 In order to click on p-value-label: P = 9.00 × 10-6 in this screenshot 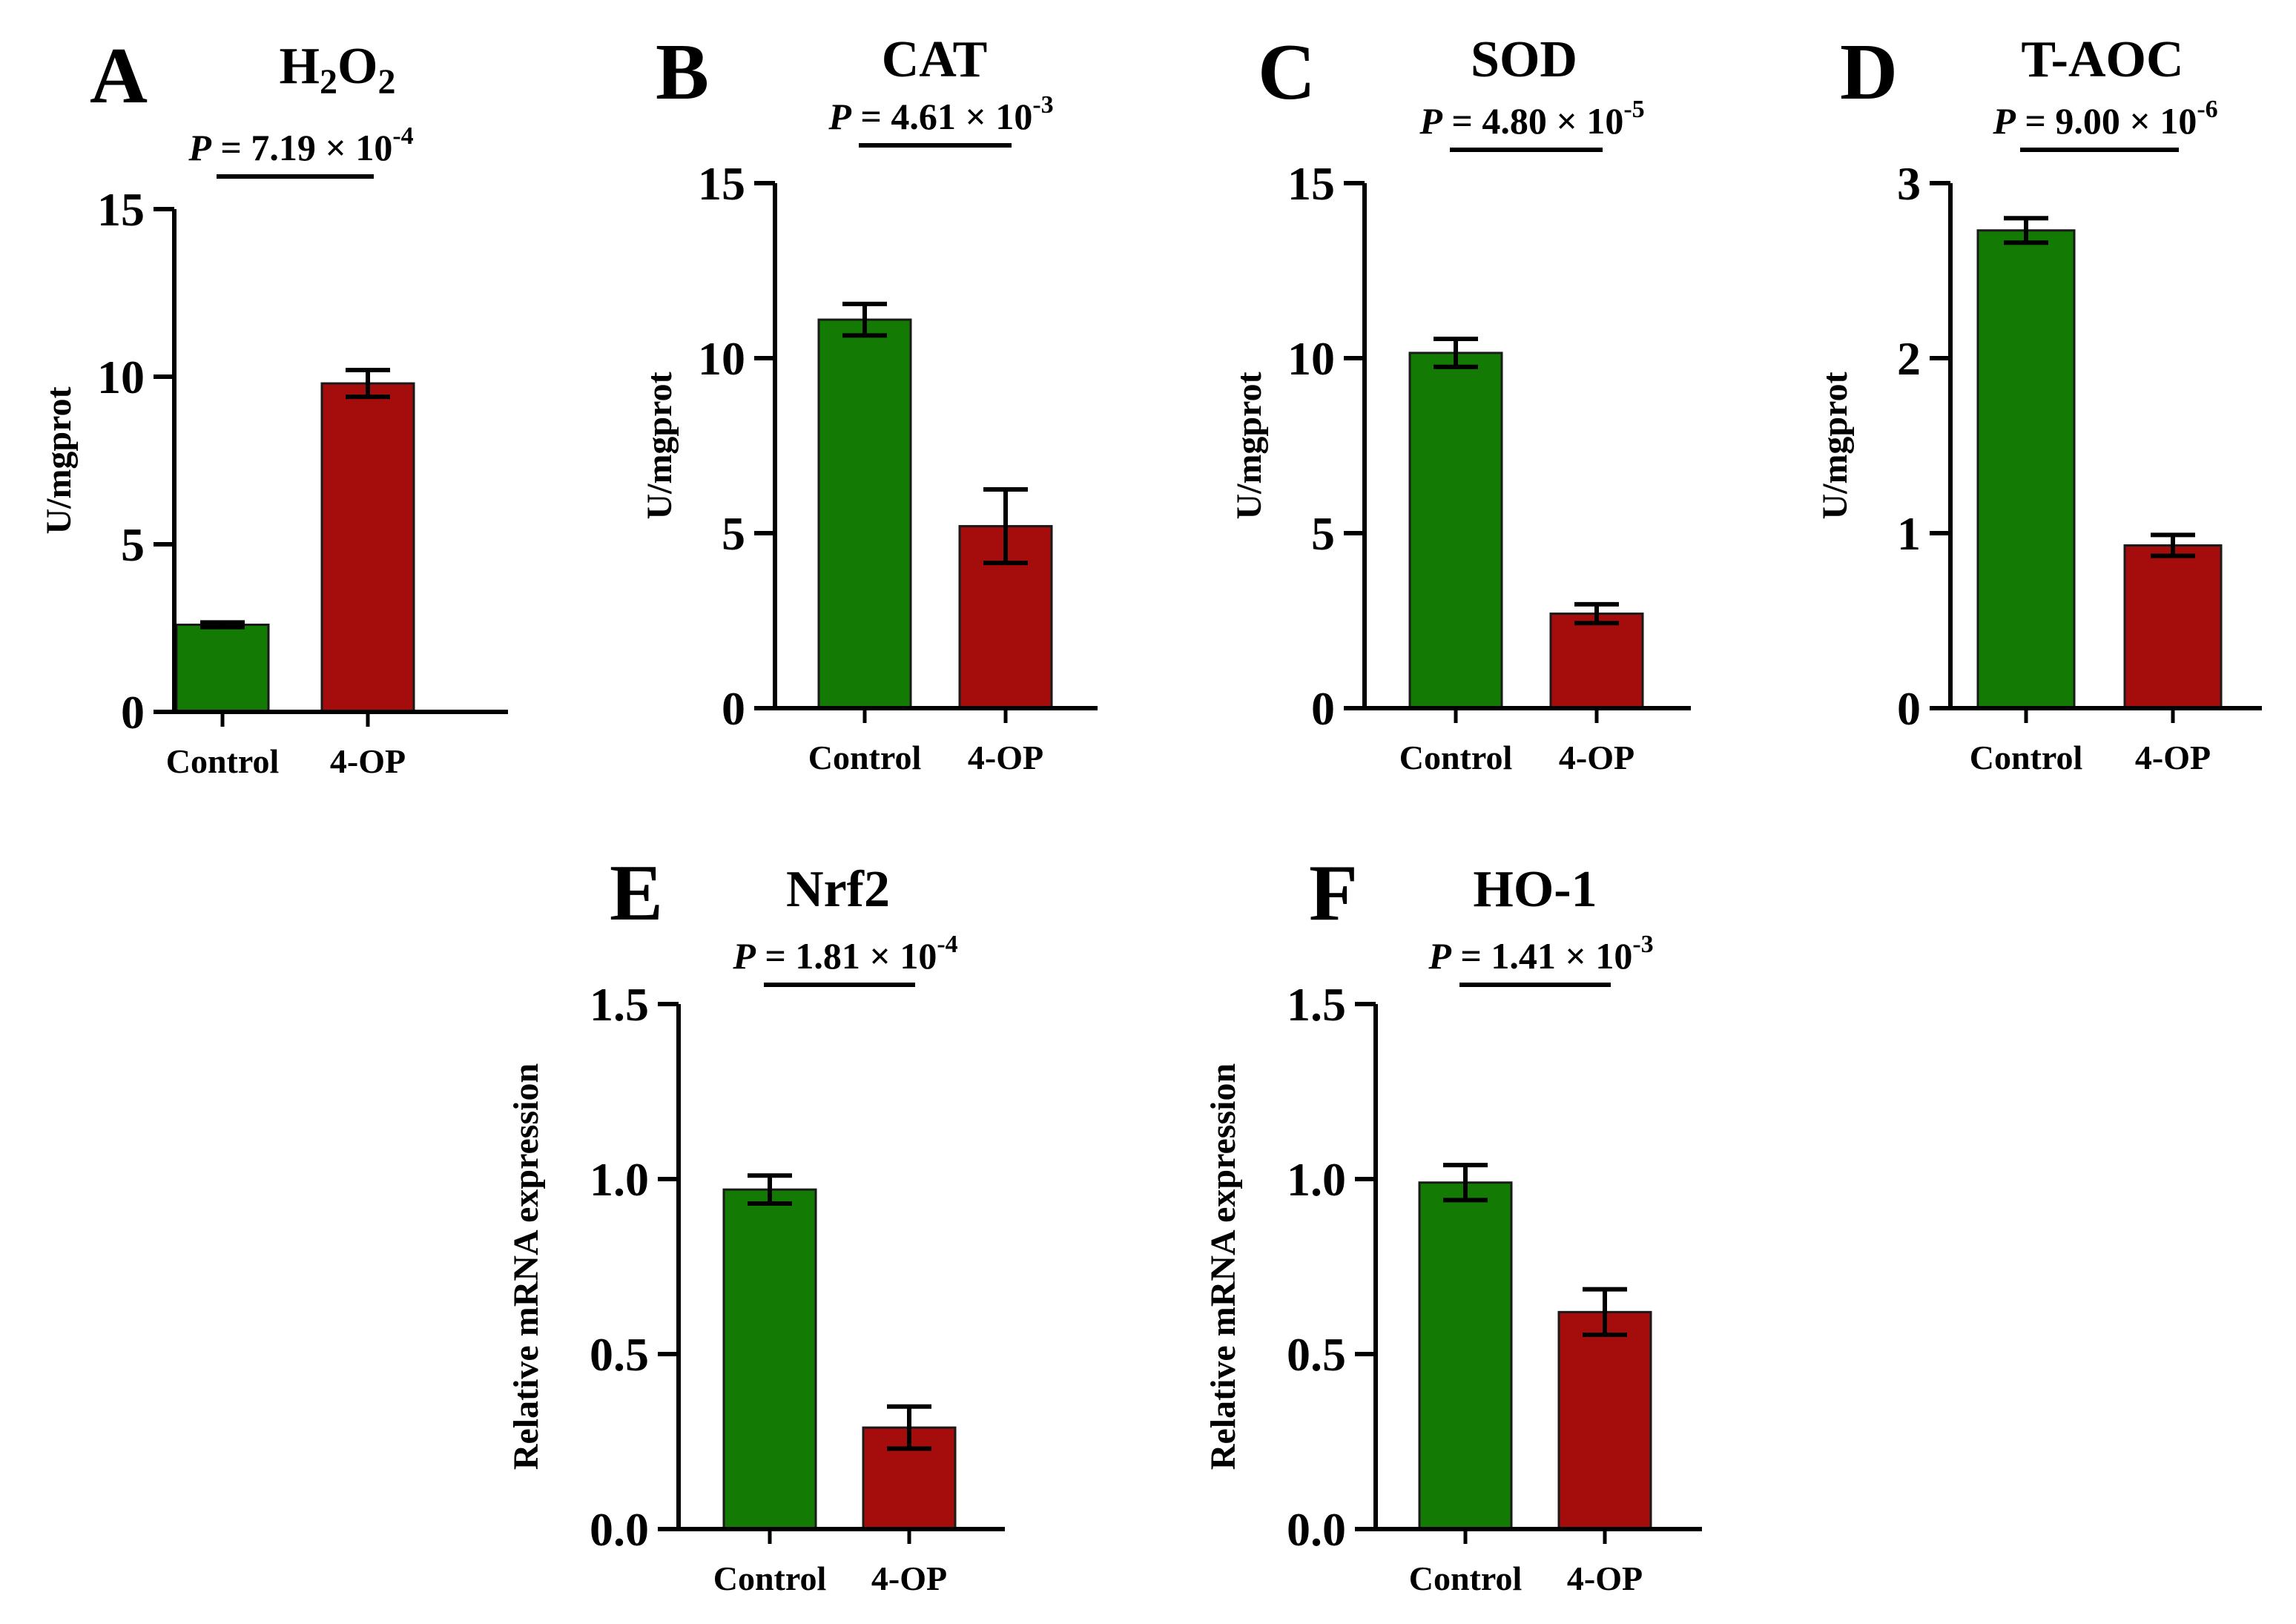, I will do `click(2104, 119)`.